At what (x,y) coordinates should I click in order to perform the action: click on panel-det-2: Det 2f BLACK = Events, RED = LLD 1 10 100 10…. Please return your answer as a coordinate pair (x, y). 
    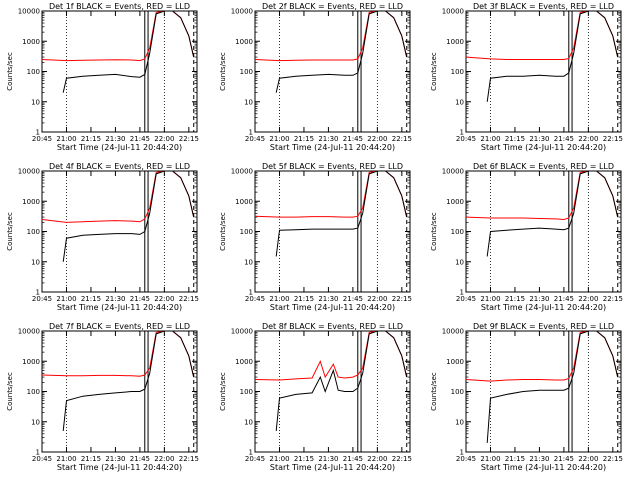
    Looking at the image, I should click on (315, 77).